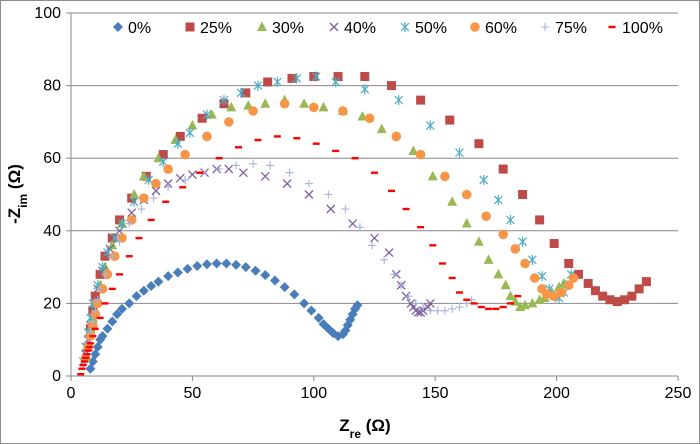 The width and height of the screenshot is (700, 444). Describe the element at coordinates (280, 28) in the screenshot. I see `legend-item: 30%` at that location.